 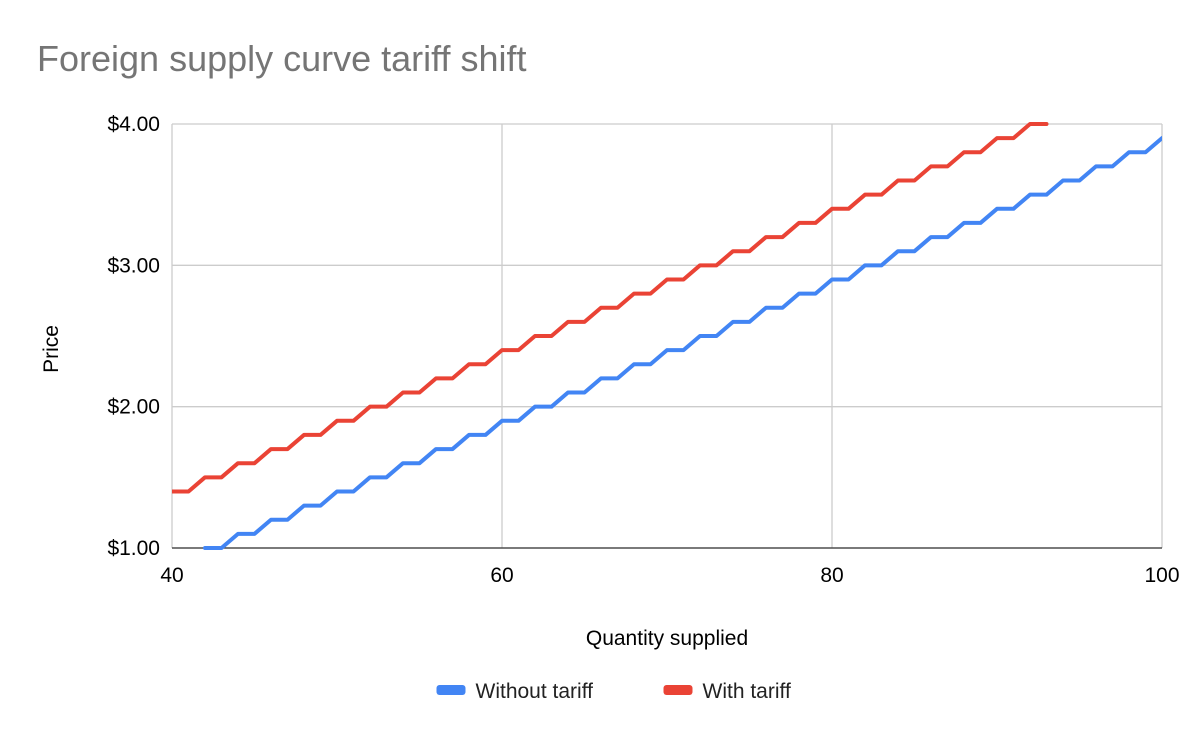 What do you see at coordinates (51, 349) in the screenshot?
I see `y-axis-title: Price` at bounding box center [51, 349].